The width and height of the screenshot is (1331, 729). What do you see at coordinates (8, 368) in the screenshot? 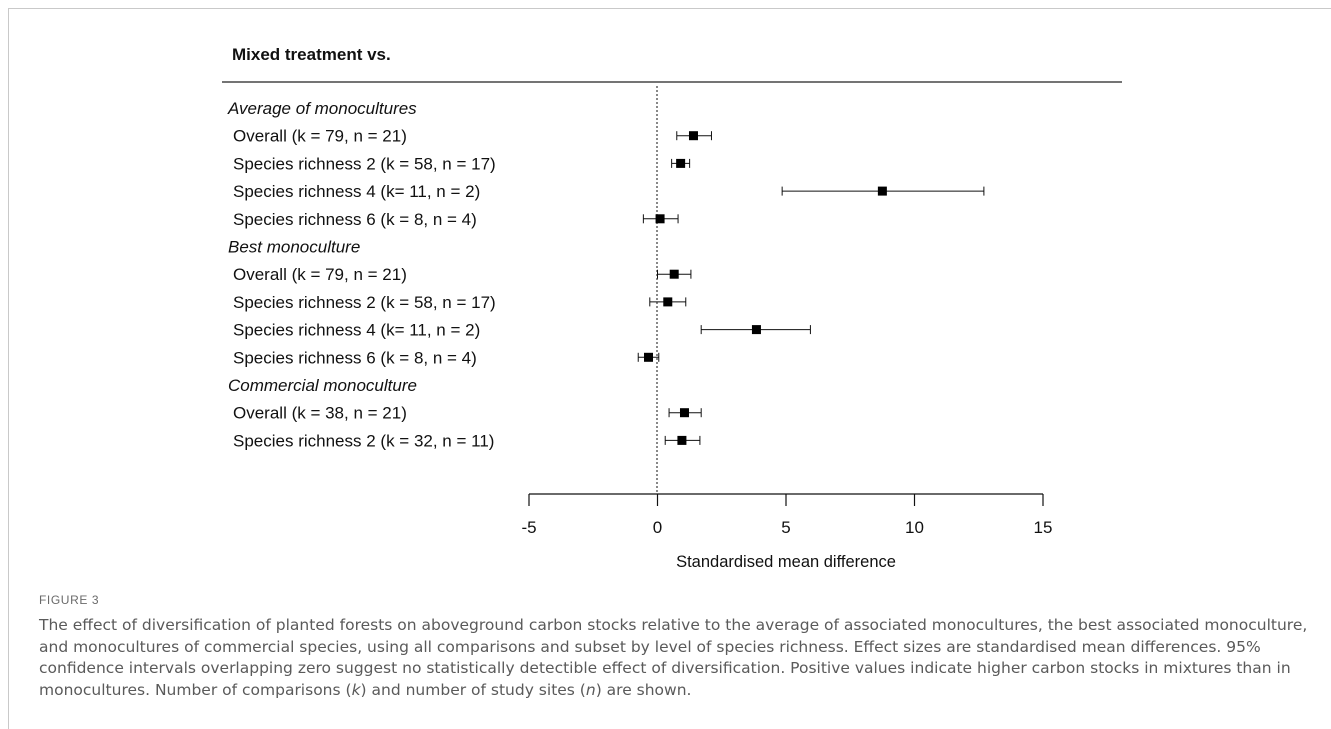
I see `figure-frame-left-border` at bounding box center [8, 368].